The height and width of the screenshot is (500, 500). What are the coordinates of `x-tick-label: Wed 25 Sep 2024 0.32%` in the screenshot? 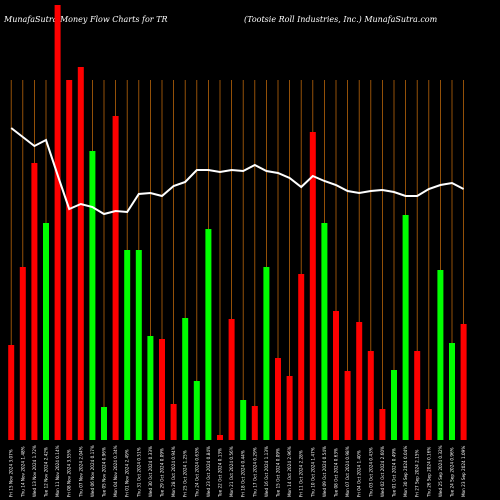 It's located at (440, 471).